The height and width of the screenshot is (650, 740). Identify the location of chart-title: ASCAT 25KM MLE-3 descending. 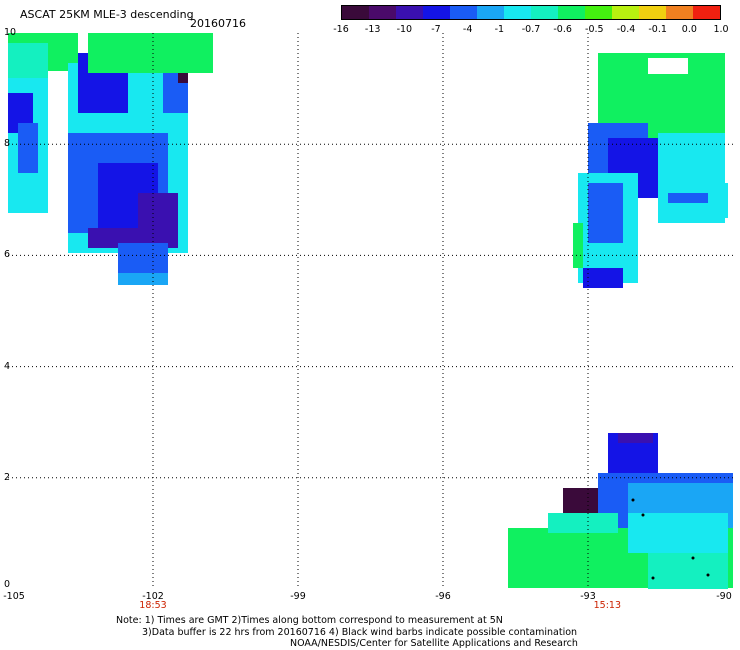
(107, 14).